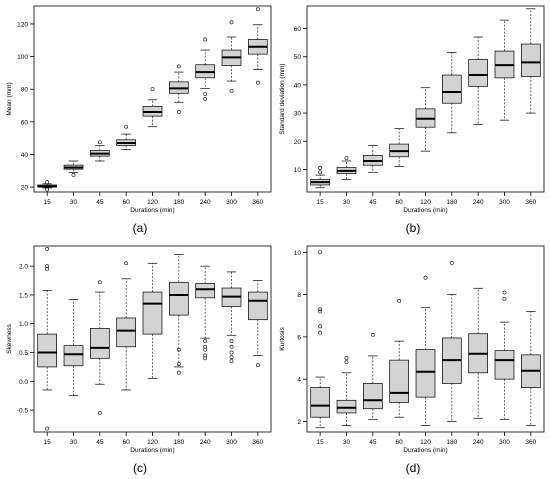 The image size is (550, 479). Describe the element at coordinates (9, 98) in the screenshot. I see `y-axis-label: Mean (mm)` at that location.